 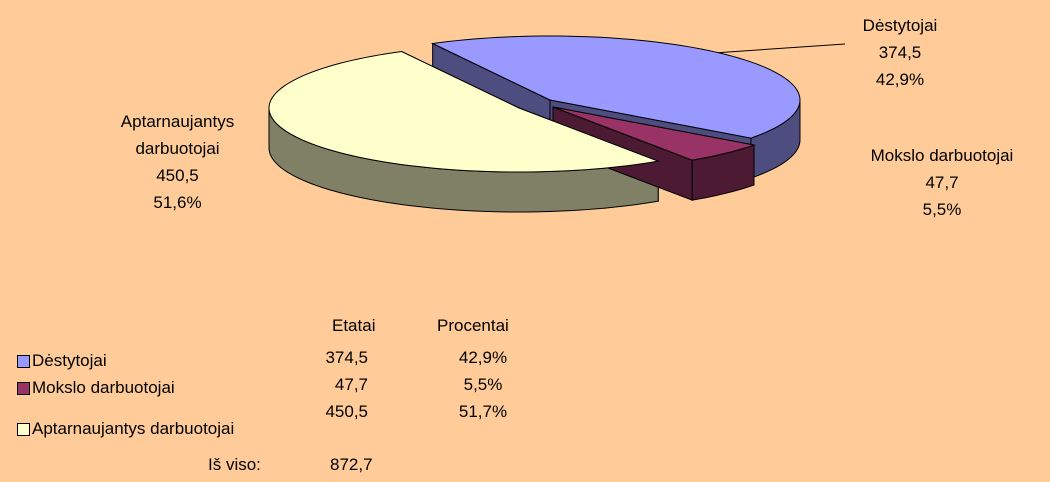 What do you see at coordinates (177, 135) in the screenshot?
I see `category-label: Aptarnaujantys darbuotojai` at bounding box center [177, 135].